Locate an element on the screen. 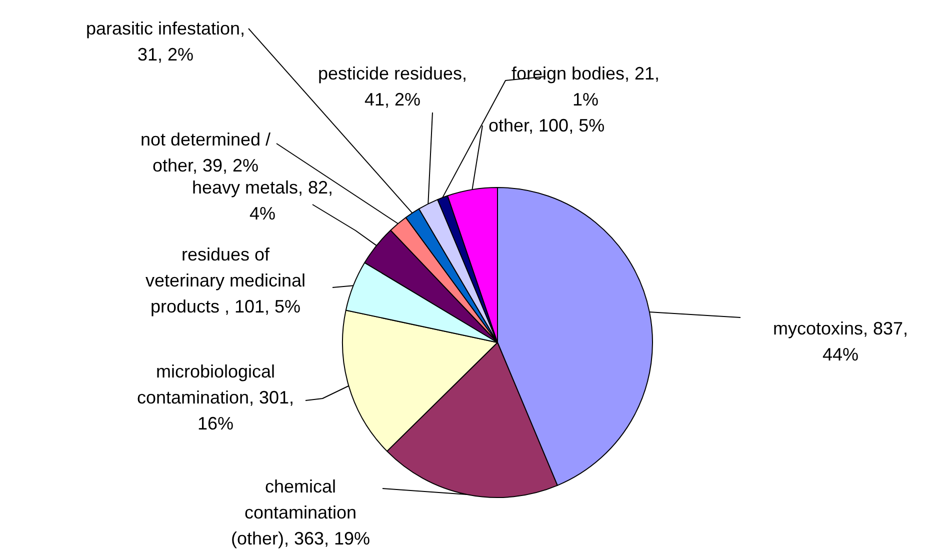  slice-label: pesticide residues, 41, 2% is located at coordinates (393, 87).